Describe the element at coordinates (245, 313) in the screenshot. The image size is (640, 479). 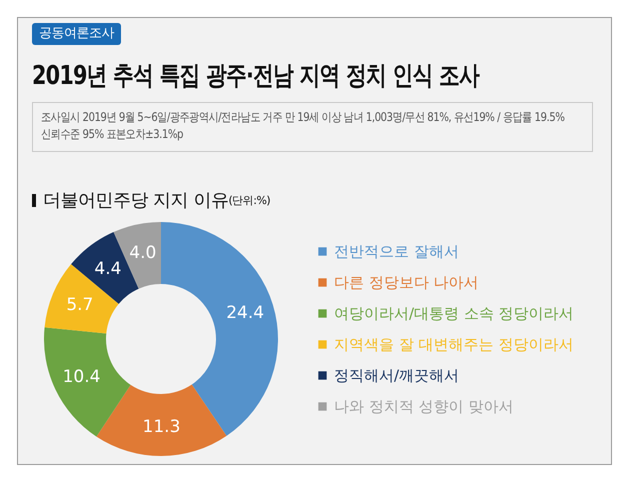
I see `data-label: 24.4` at that location.